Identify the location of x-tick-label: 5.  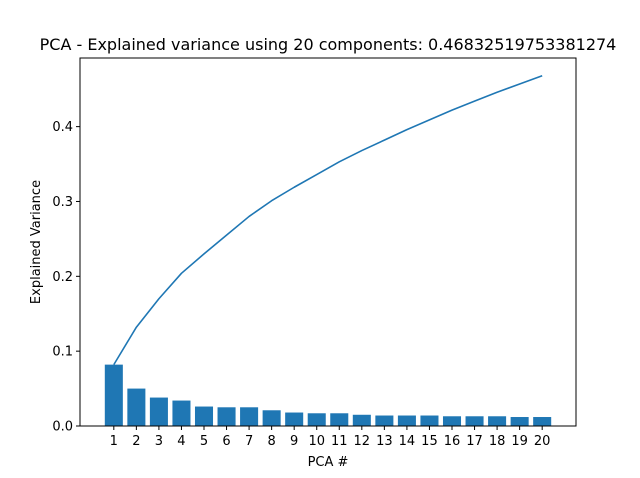
(204, 441).